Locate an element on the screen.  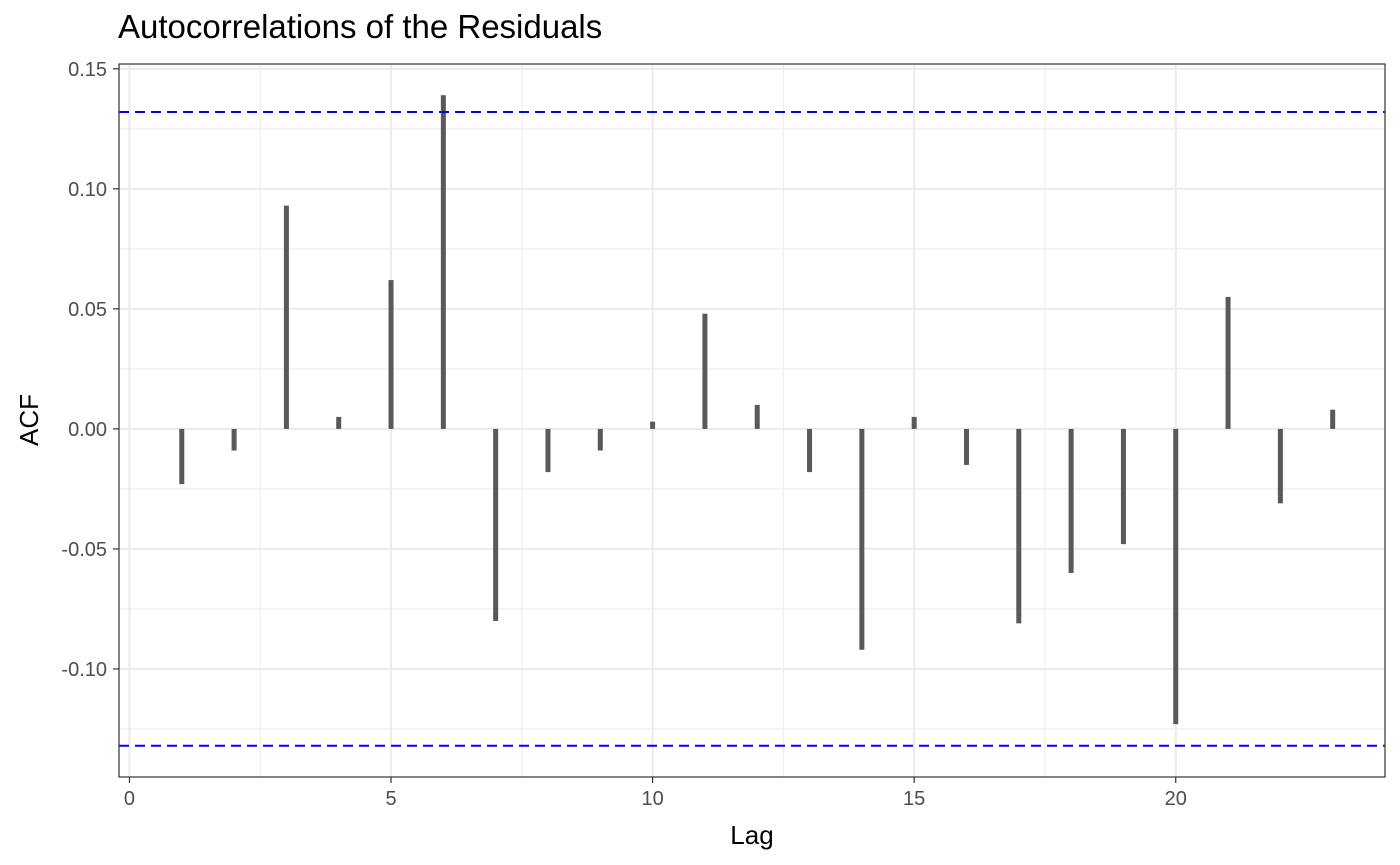
y-tick-label: -0.10 is located at coordinates (84, 670).